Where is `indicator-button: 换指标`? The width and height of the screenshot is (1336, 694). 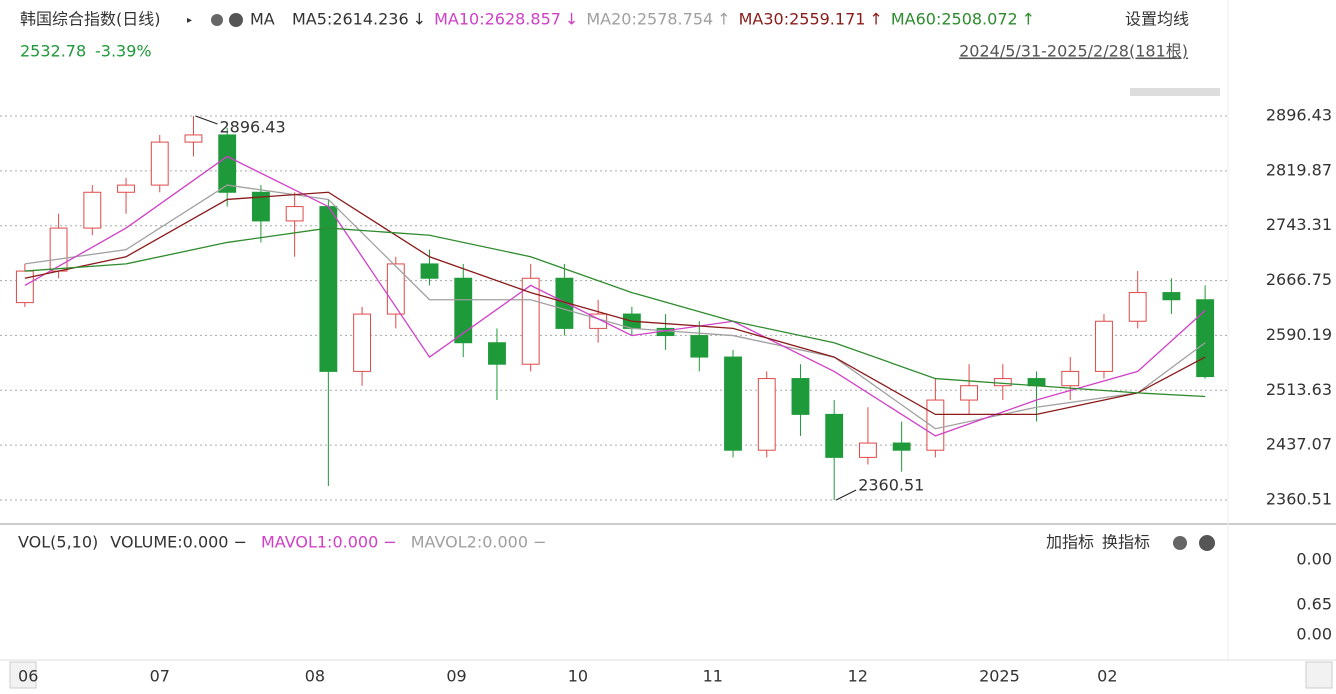 indicator-button: 换指标 is located at coordinates (1126, 542).